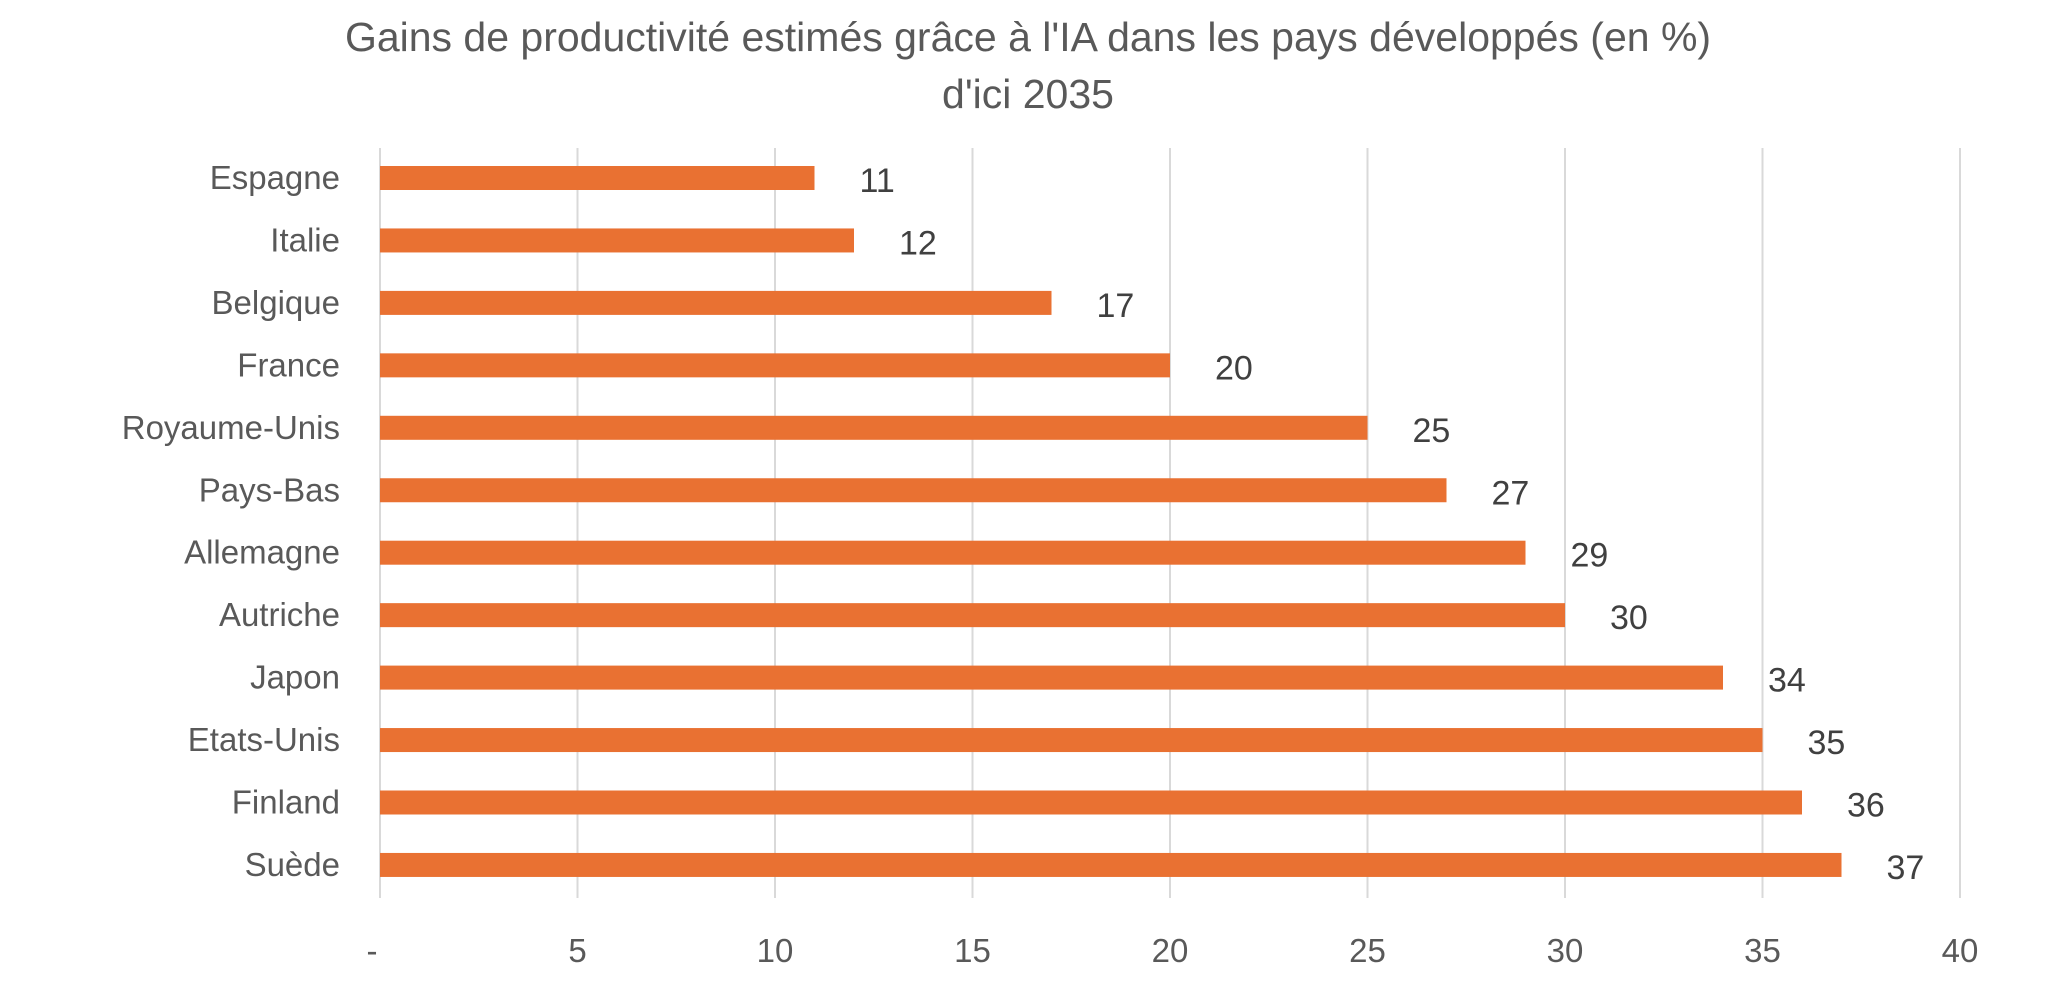  I want to click on category-label: Royaume-Unis, so click(231, 427).